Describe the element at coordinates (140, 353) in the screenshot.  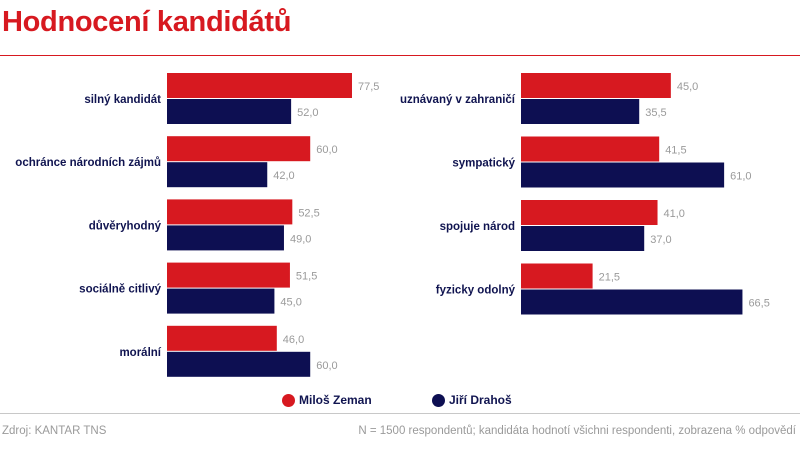
I see `category-label: morální` at that location.